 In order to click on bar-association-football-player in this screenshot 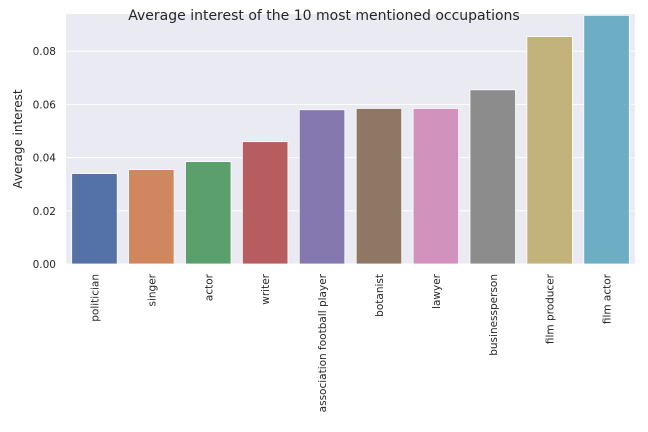, I will do `click(322, 187)`.